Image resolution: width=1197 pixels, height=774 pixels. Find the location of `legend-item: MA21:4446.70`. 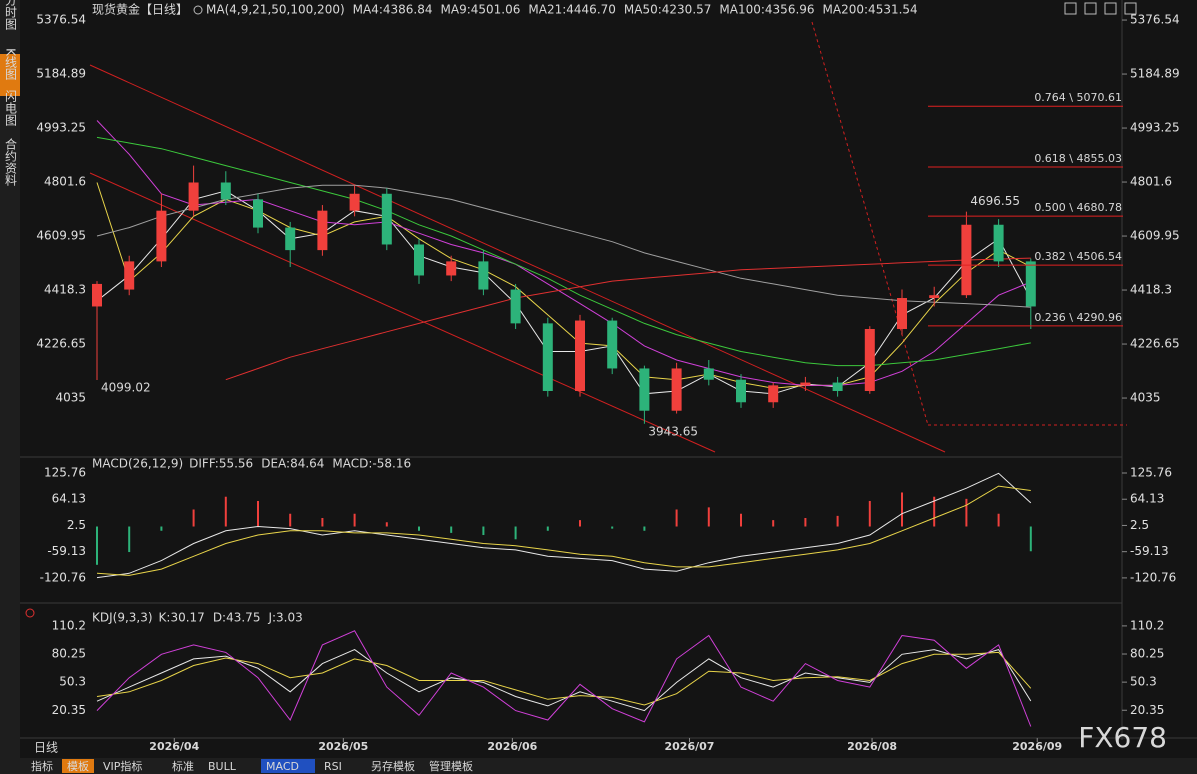

legend-item: MA21:4446.70 is located at coordinates (572, 10).